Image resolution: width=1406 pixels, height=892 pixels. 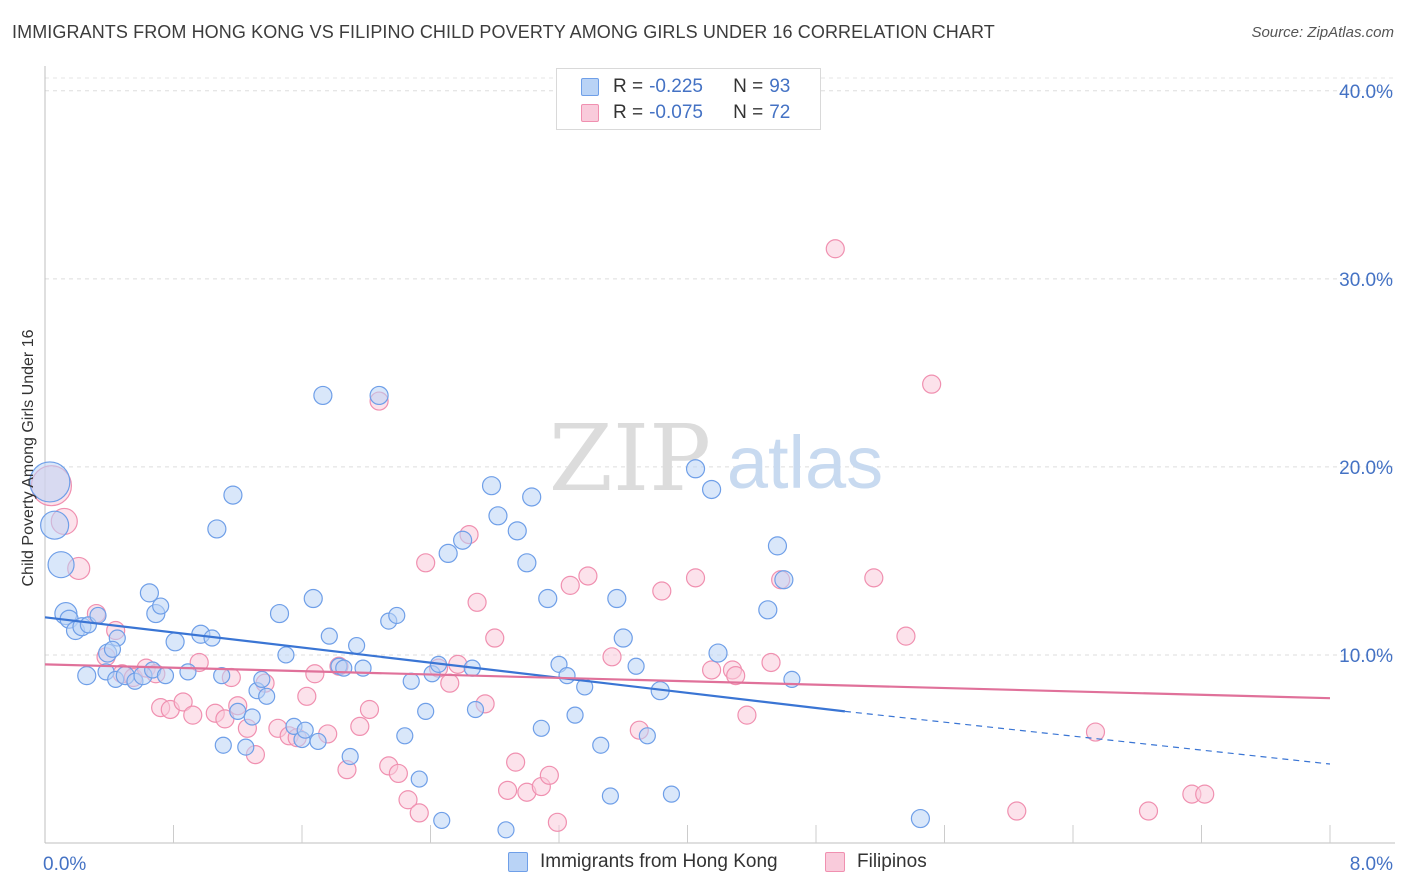 I want to click on legend-label: Filipinos, so click(x=892, y=861).